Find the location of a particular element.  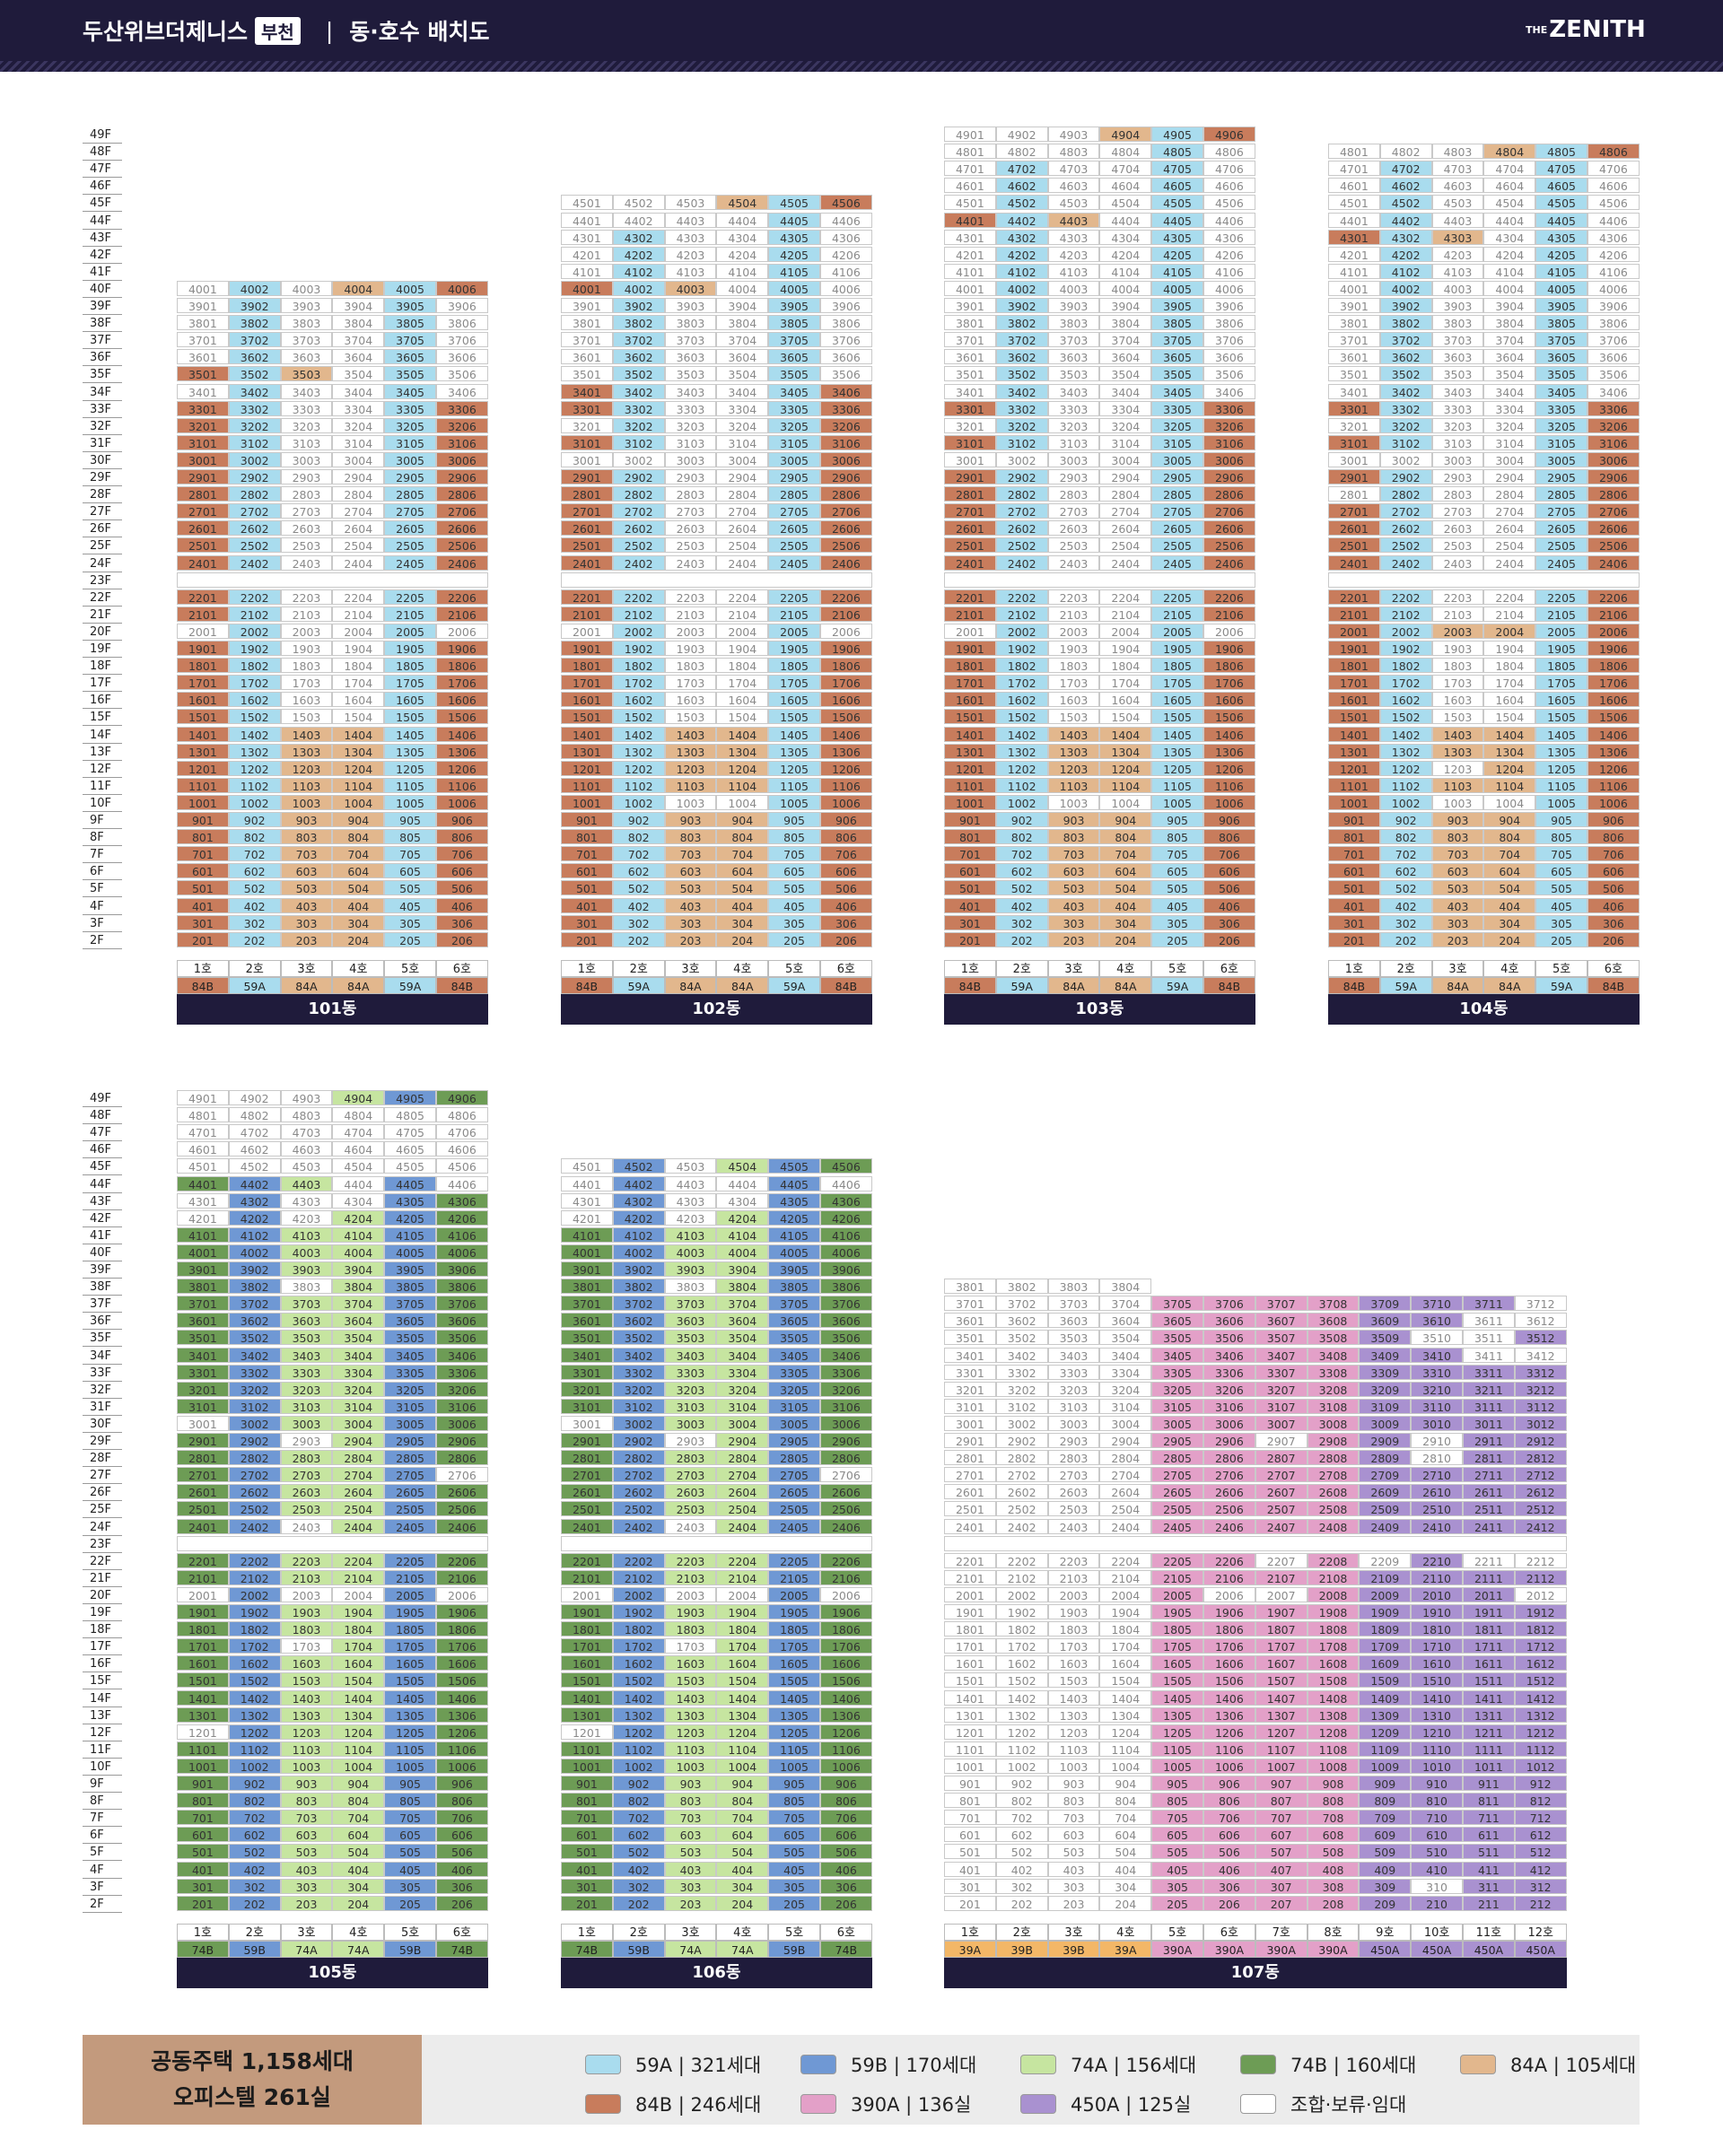

unit-cell: 1806 is located at coordinates (462, 666).